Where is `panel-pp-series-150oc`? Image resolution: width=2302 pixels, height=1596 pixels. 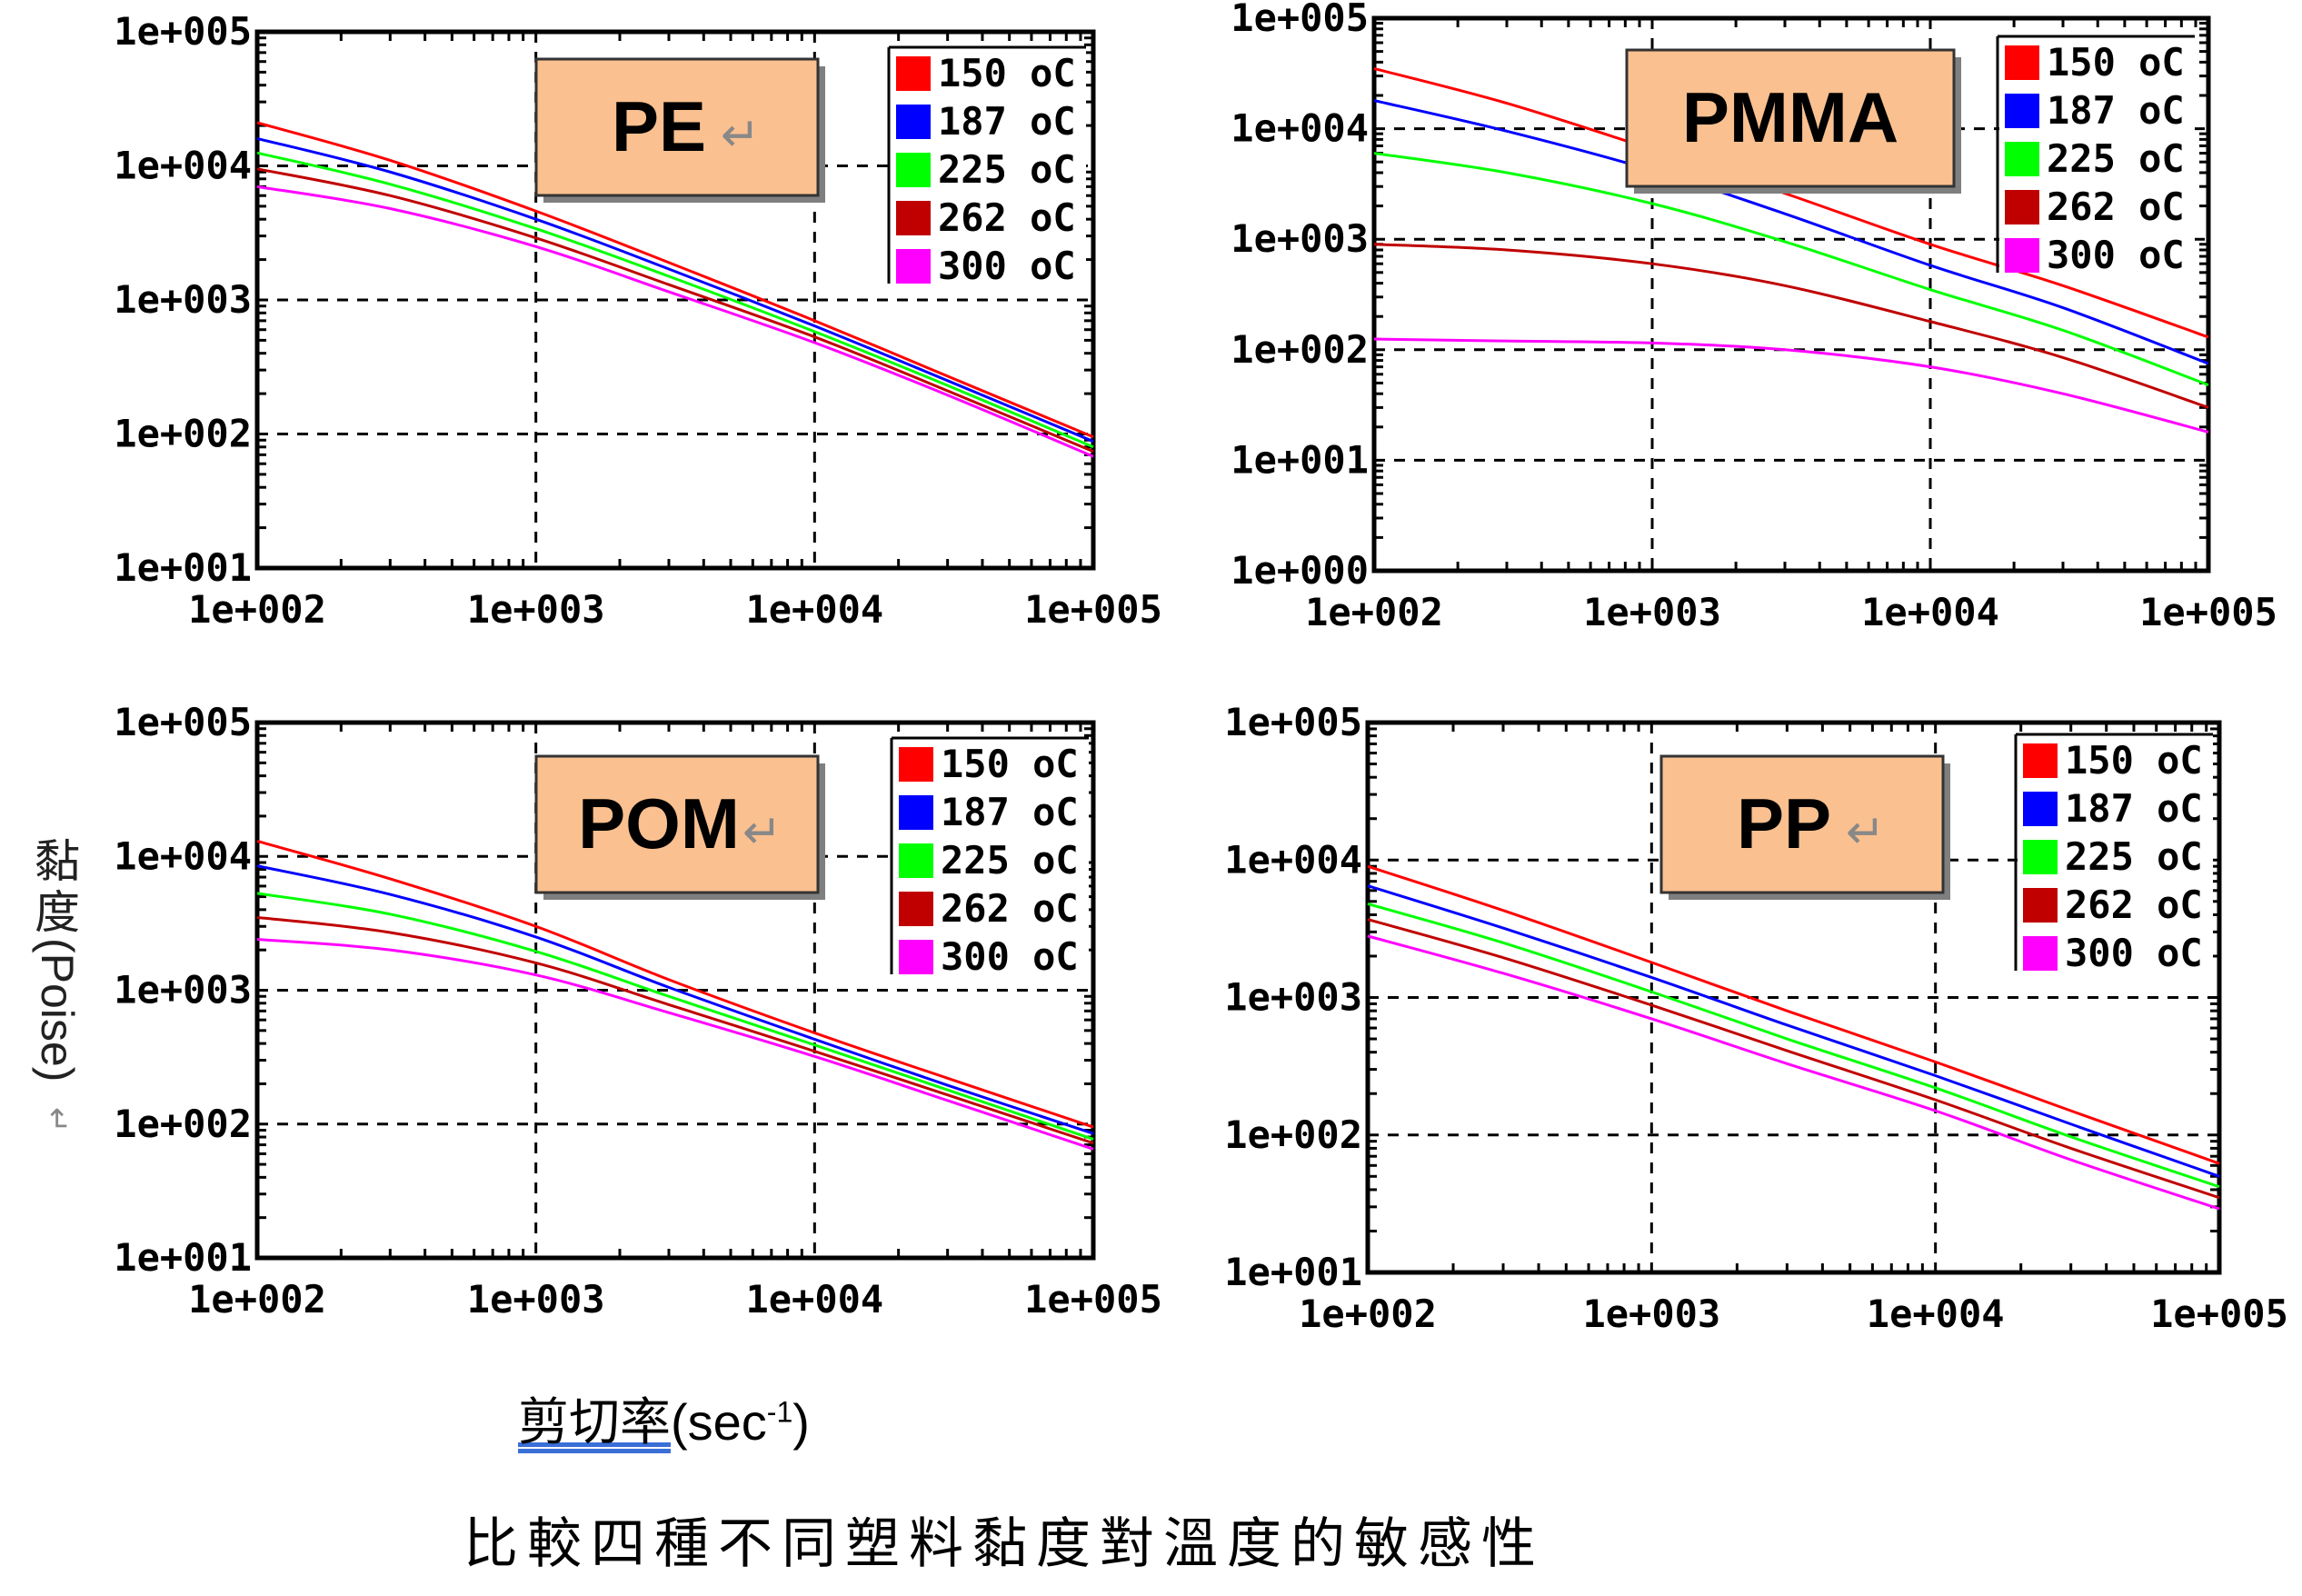 panel-pp-series-150oc is located at coordinates (1793, 1014).